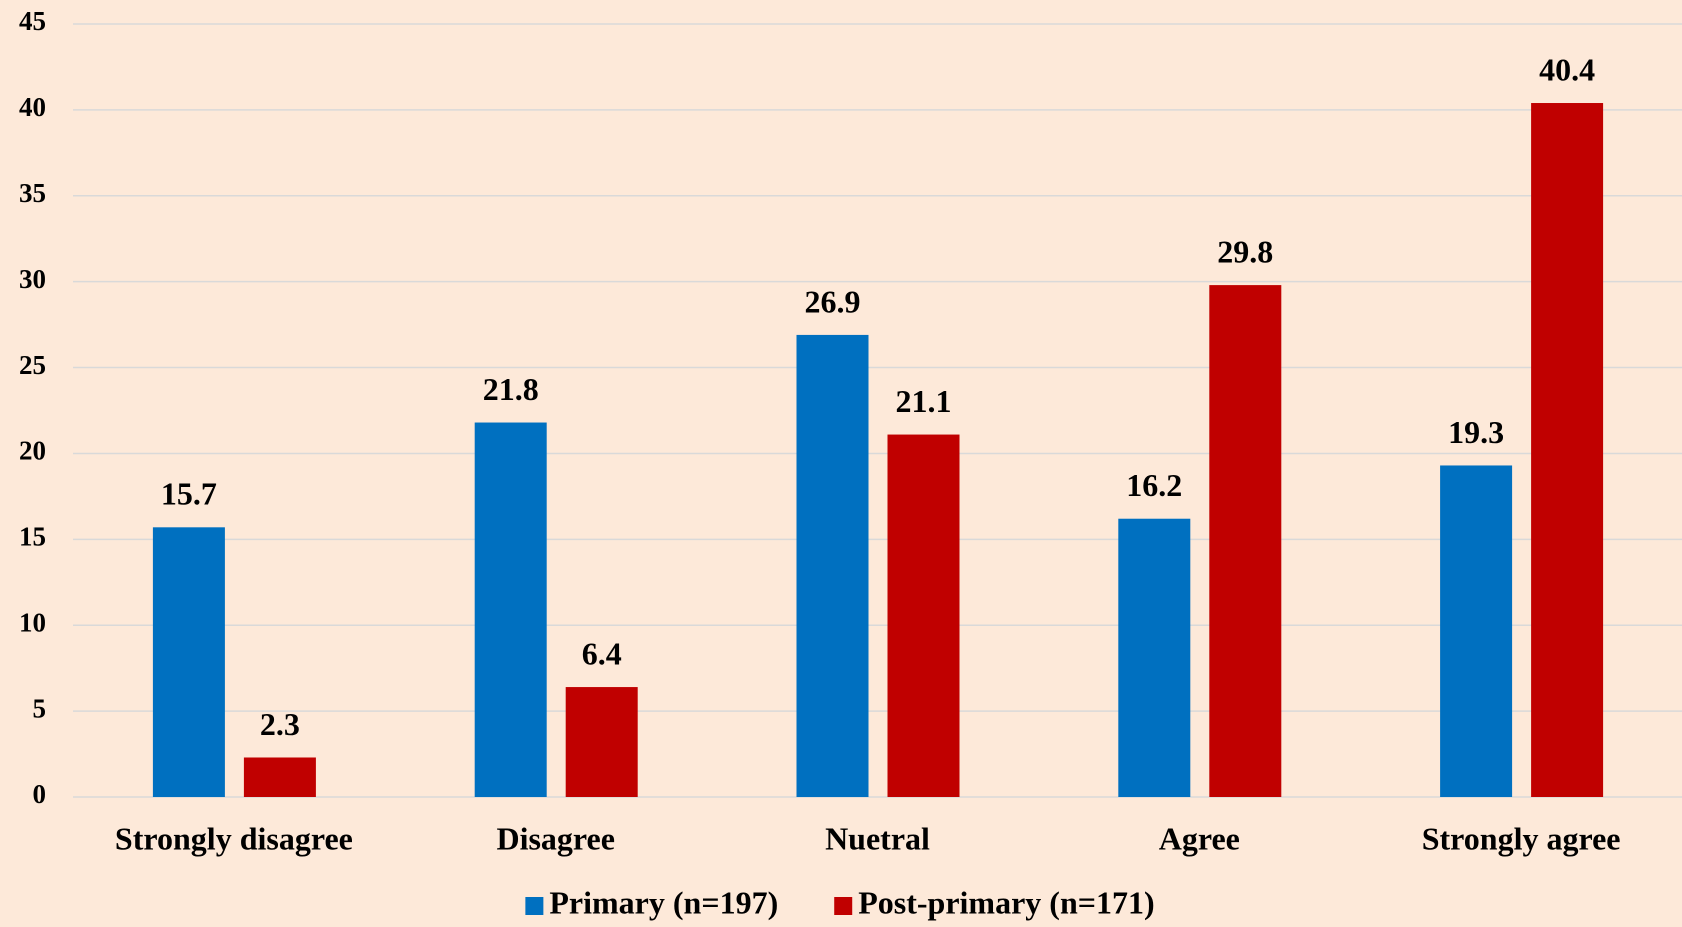  Describe the element at coordinates (602, 653) in the screenshot. I see `data-label: 6.4` at that location.